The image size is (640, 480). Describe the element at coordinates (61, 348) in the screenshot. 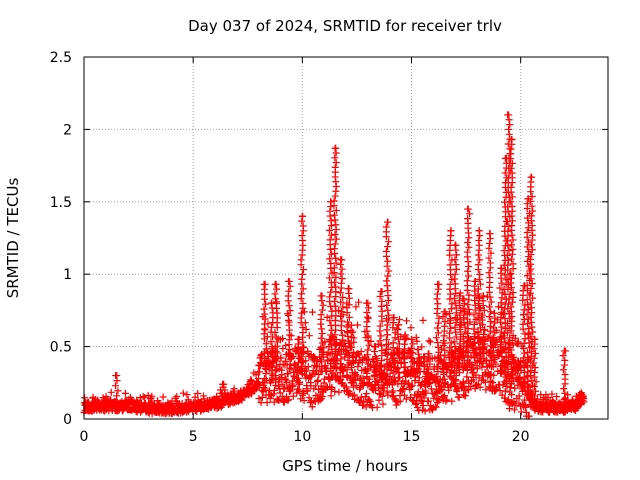

I see `y-tick-label: 0.5` at that location.